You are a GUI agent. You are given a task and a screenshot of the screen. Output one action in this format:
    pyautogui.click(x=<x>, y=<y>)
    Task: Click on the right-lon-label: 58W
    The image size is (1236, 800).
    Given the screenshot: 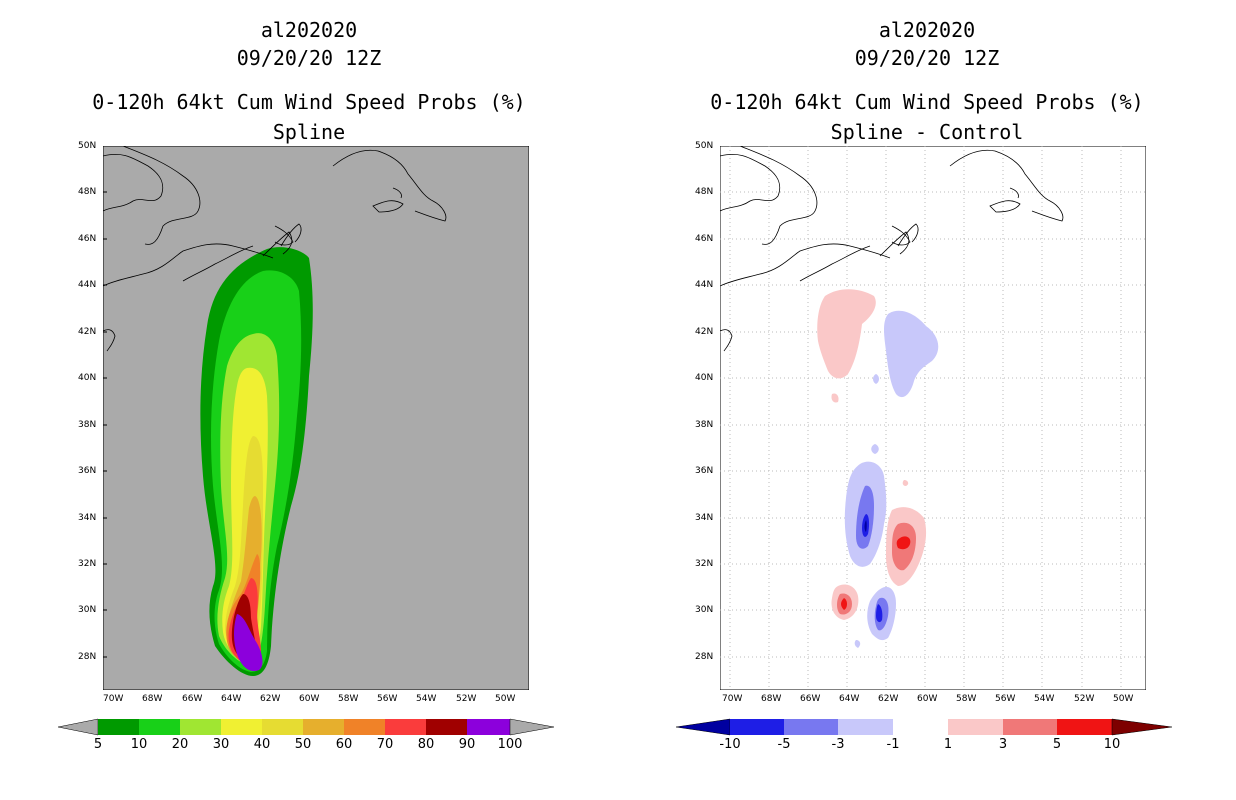 What is the action you would take?
    pyautogui.click(x=966, y=699)
    